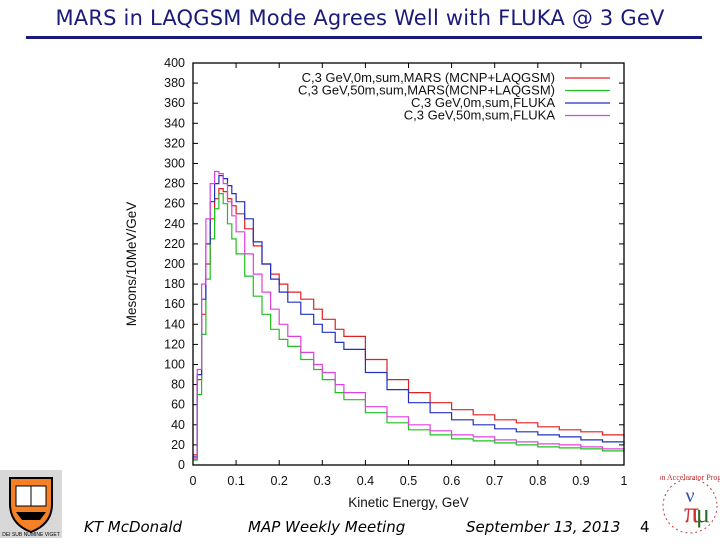 Image resolution: width=720 pixels, height=544 pixels. What do you see at coordinates (174, 83) in the screenshot?
I see `y-tick-label: 380` at bounding box center [174, 83].